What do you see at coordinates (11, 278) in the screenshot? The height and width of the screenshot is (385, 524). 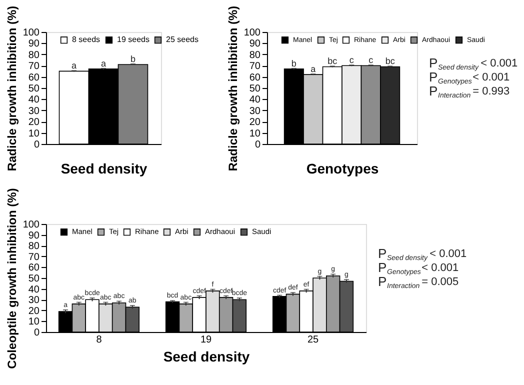 I see `y-axis-title: Coleoptile growth inhibition (%)` at bounding box center [11, 278].